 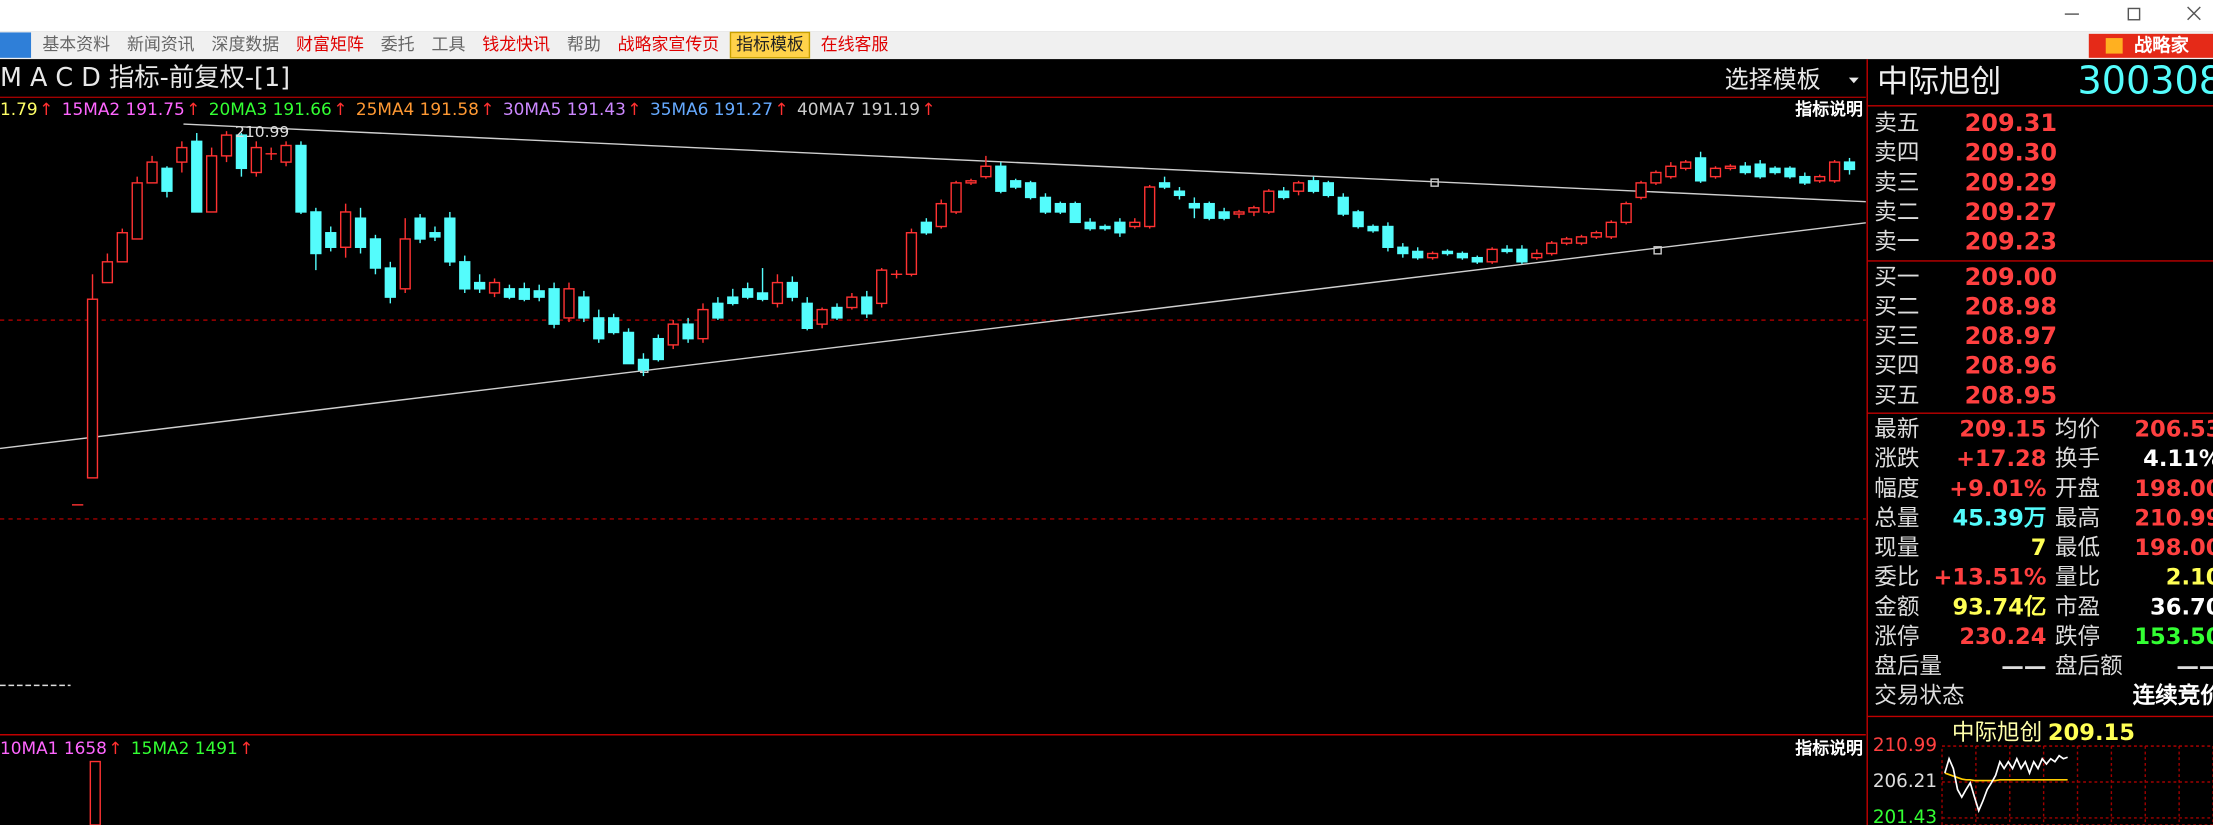 What do you see at coordinates (770, 44) in the screenshot?
I see `menu-item: 指标模板` at bounding box center [770, 44].